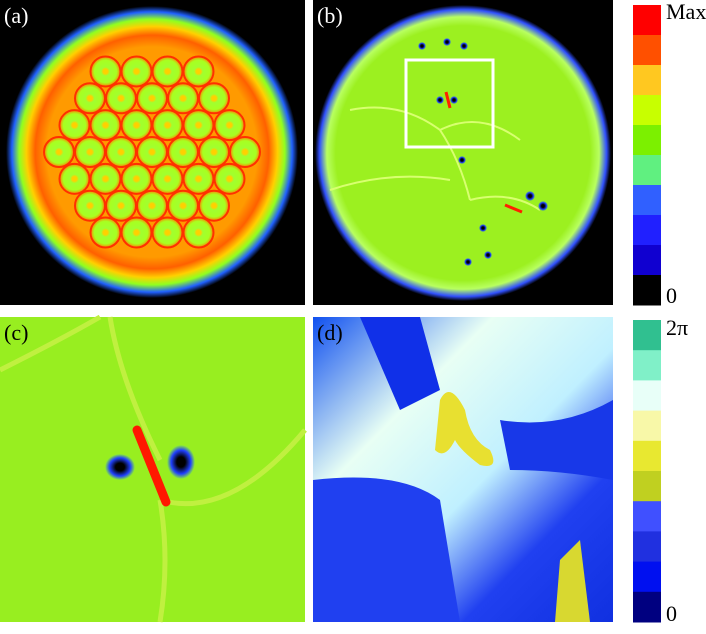 The width and height of the screenshot is (706, 634). I want to click on panel-label: (a), so click(16, 15).